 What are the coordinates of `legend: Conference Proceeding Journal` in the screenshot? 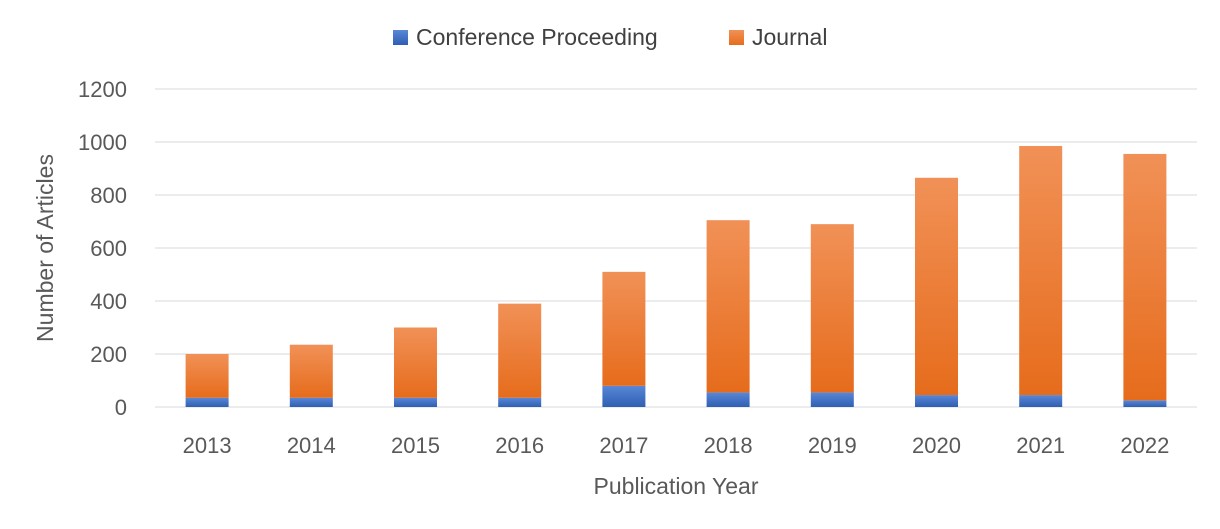 It's located at (610, 37).